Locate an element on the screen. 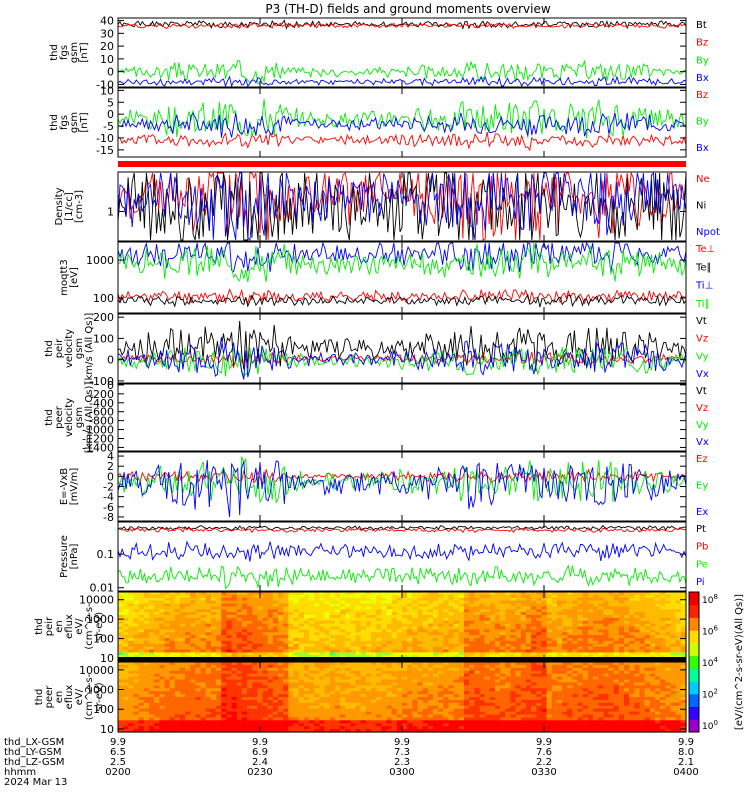 Image resolution: width=750 pixels, height=800 pixels. legend-entry: Ey is located at coordinates (702, 486).